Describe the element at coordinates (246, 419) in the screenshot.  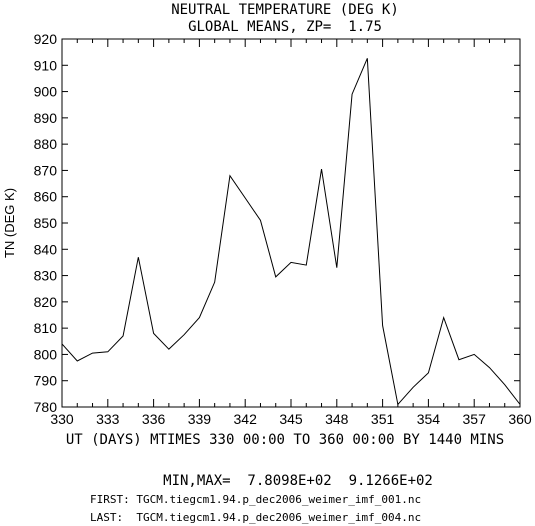
I see `x-tick-label: 342` at that location.